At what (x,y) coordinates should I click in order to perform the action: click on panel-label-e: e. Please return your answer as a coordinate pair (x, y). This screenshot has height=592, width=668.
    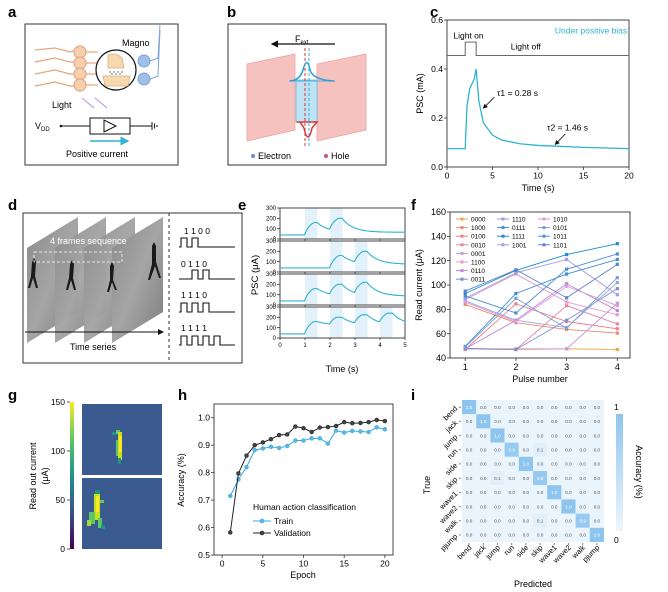
    Looking at the image, I should click on (242, 205).